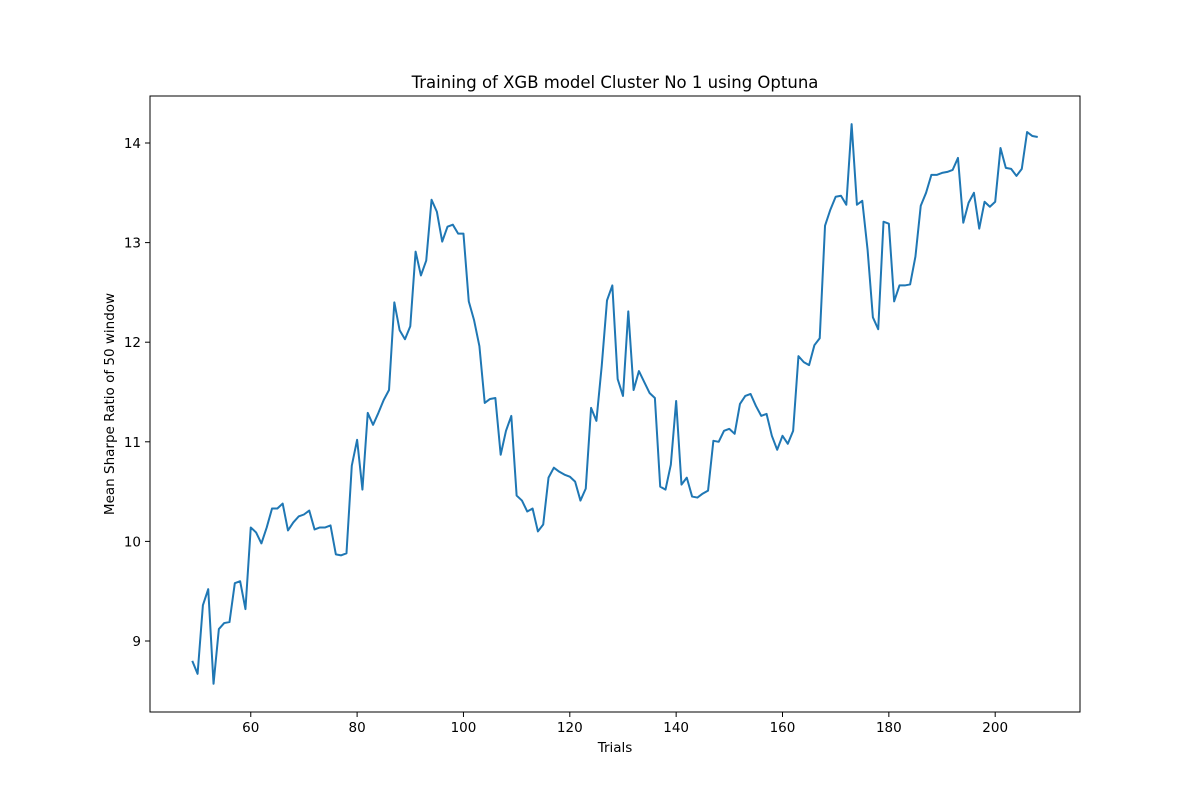 The width and height of the screenshot is (1200, 800). Describe the element at coordinates (132, 244) in the screenshot. I see `y-tick-label: 13` at that location.